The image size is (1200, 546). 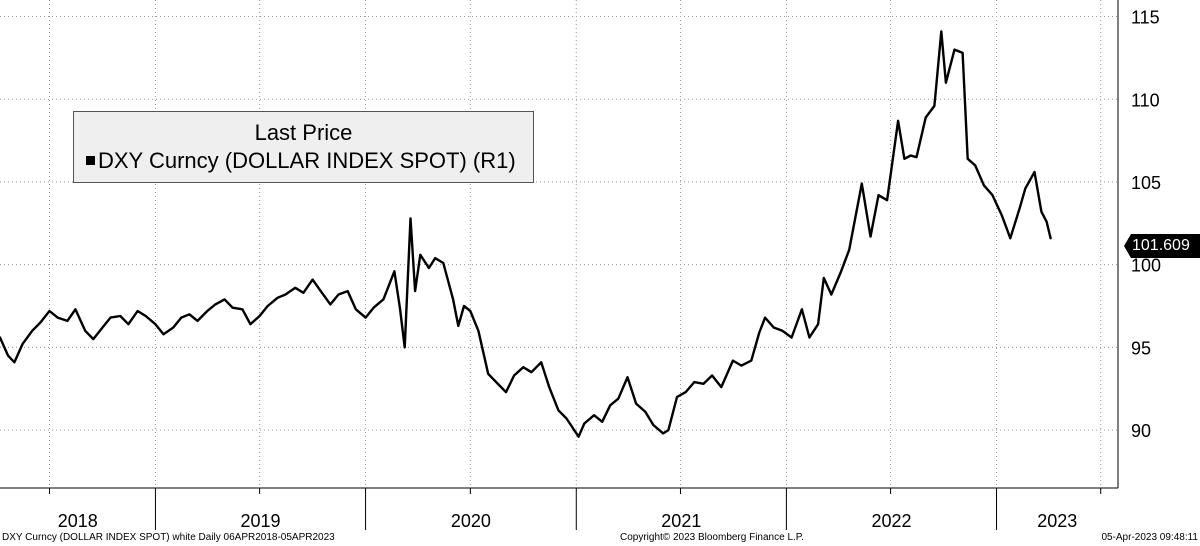 I want to click on x-axis: 2018 2019 2020 2021 2022 2023, so click(x=559, y=509).